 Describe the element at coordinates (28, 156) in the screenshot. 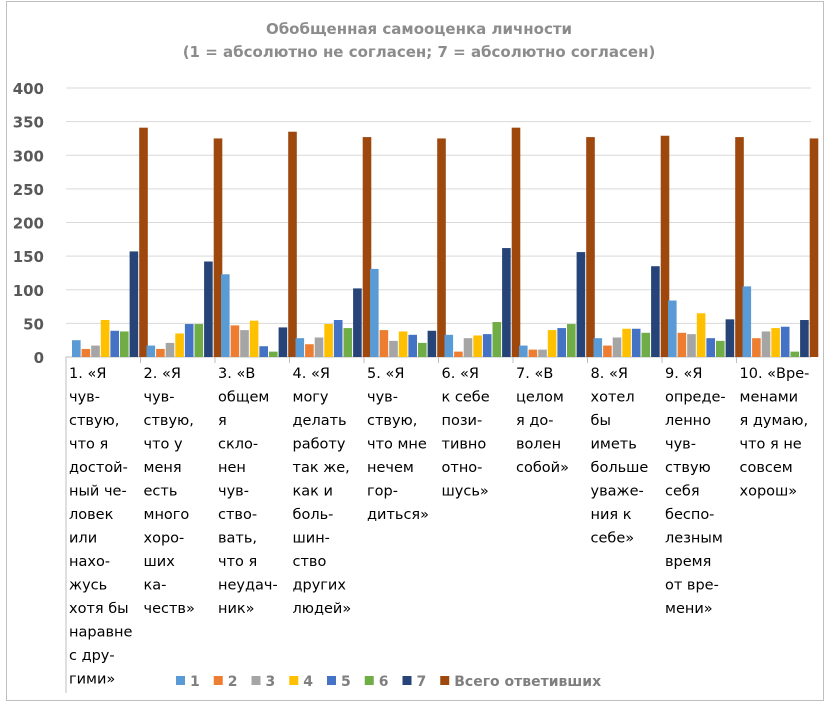

I see `y-tick-label: 300` at that location.